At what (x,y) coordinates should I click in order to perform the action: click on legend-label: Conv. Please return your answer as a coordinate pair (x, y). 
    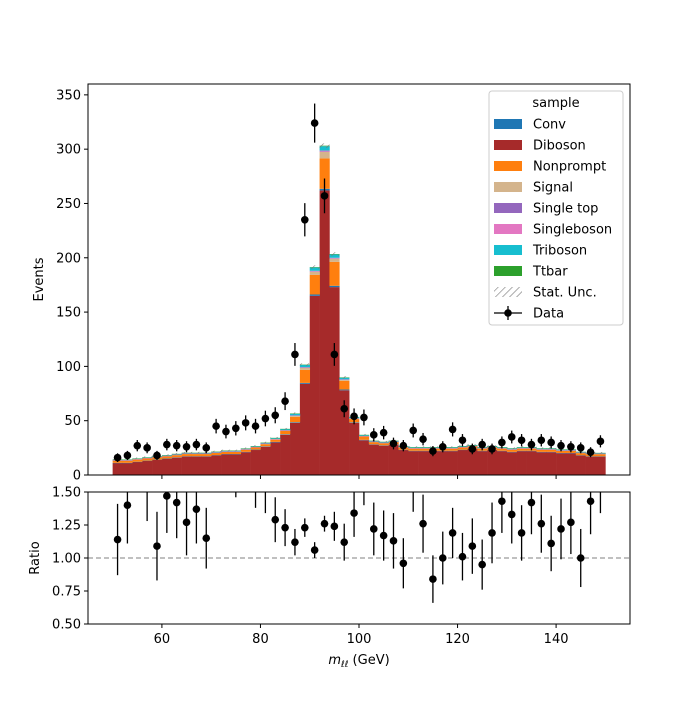
    Looking at the image, I should click on (549, 125).